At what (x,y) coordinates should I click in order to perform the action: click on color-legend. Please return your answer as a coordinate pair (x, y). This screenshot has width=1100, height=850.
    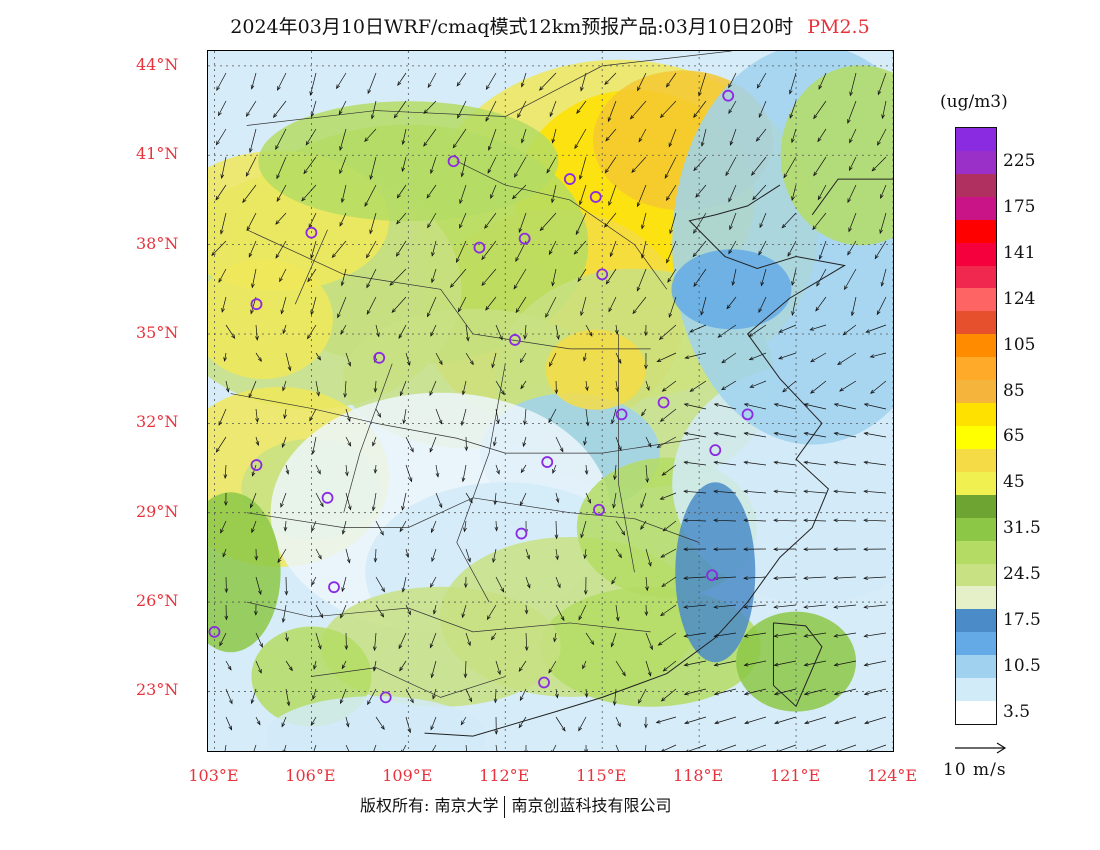
    Looking at the image, I should click on (976, 426).